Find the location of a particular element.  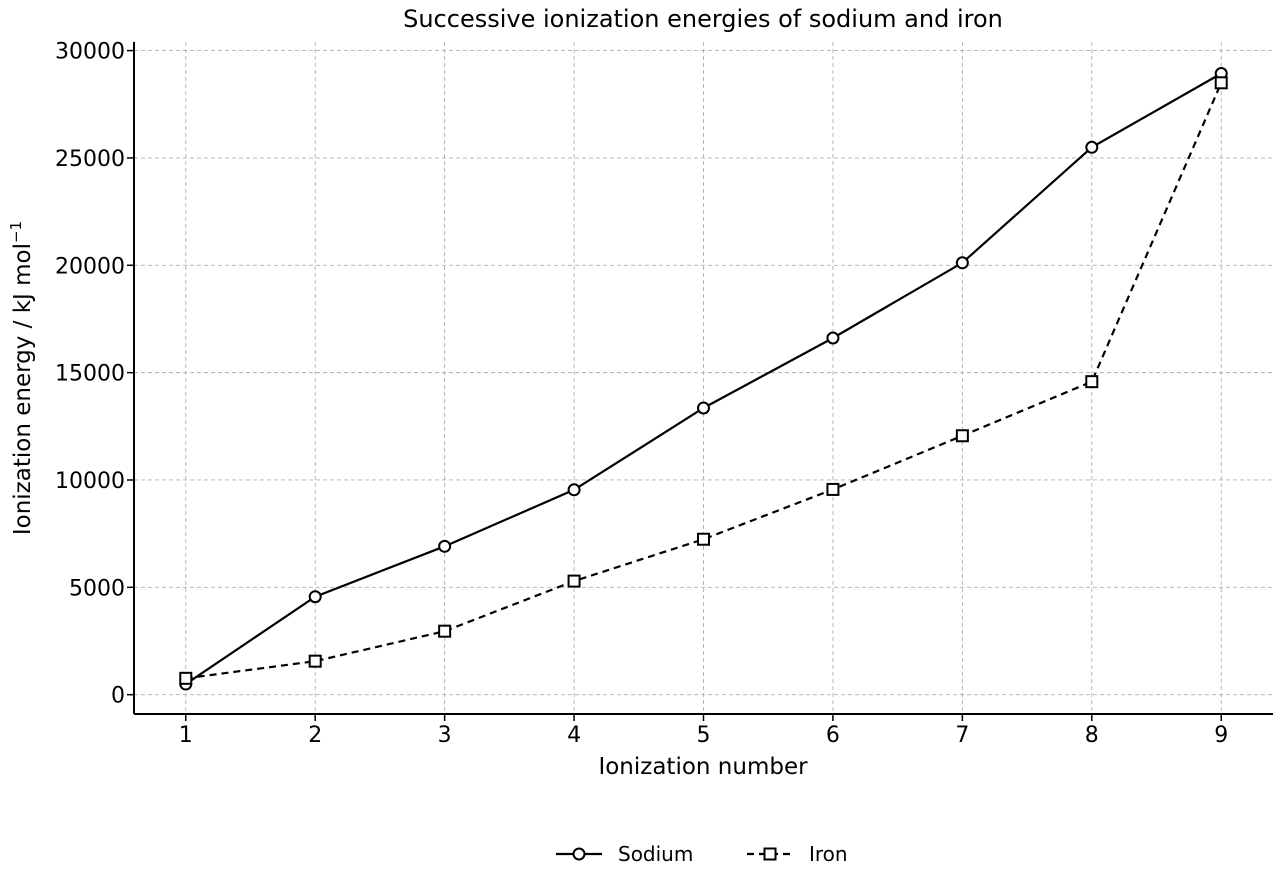

legend-label-iron: Iron is located at coordinates (828, 854).